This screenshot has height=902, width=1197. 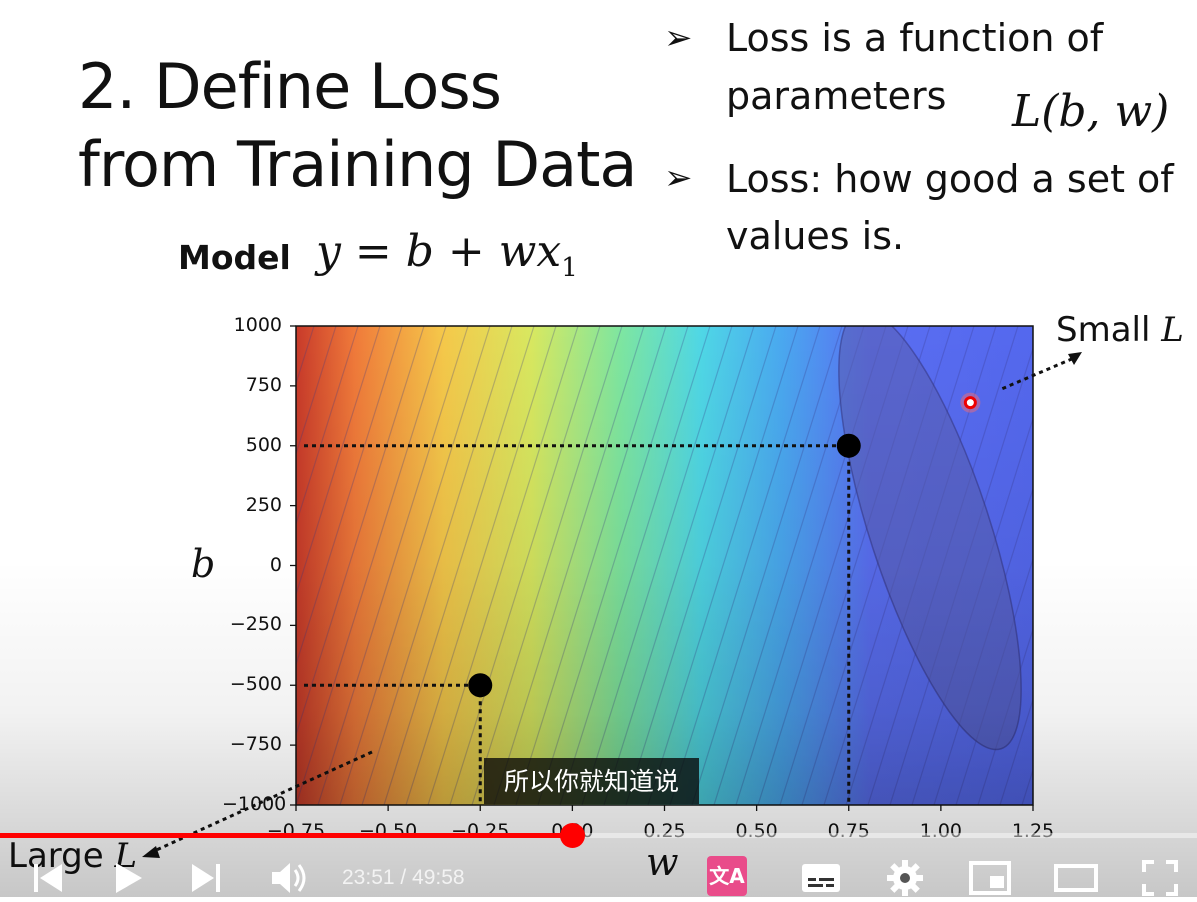 I want to click on axis-label-b: b, so click(x=203, y=564).